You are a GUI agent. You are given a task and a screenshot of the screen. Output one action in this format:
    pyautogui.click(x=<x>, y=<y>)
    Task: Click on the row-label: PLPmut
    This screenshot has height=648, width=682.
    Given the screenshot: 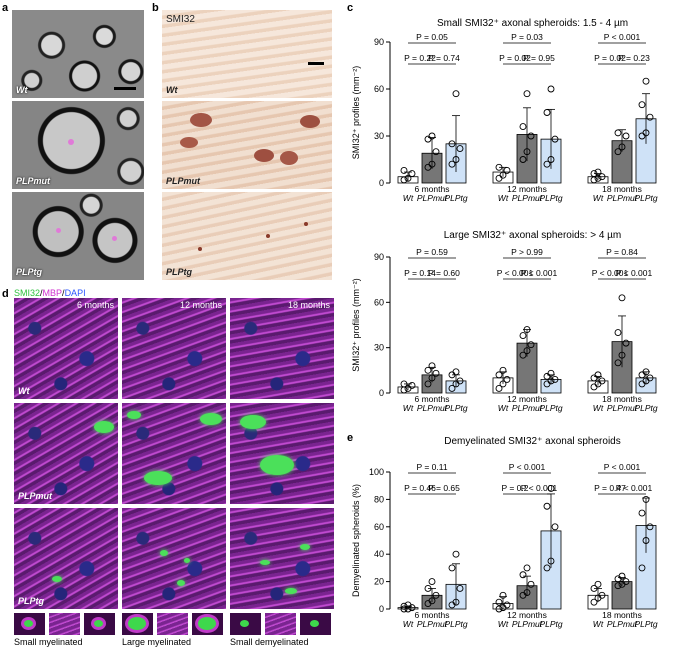 What is the action you would take?
    pyautogui.click(x=35, y=496)
    